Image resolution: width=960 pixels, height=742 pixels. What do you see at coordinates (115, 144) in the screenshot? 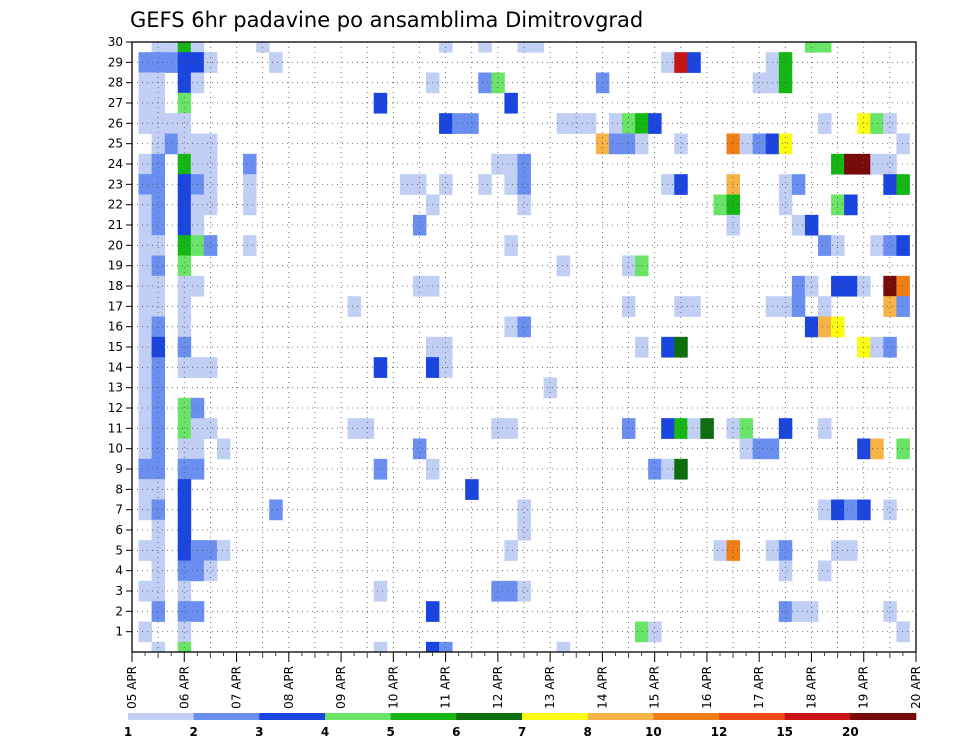
I see `y-tick-label: 25` at bounding box center [115, 144].